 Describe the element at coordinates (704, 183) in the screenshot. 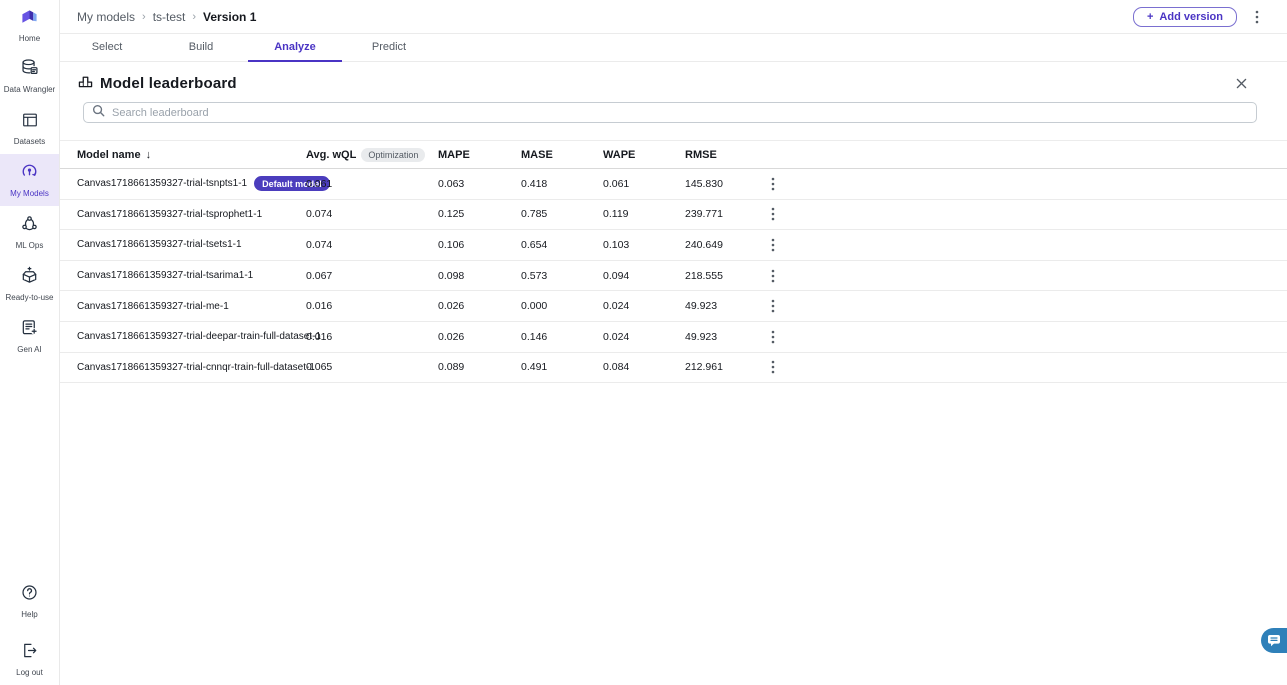

I see `rmse-value: 145.830` at that location.